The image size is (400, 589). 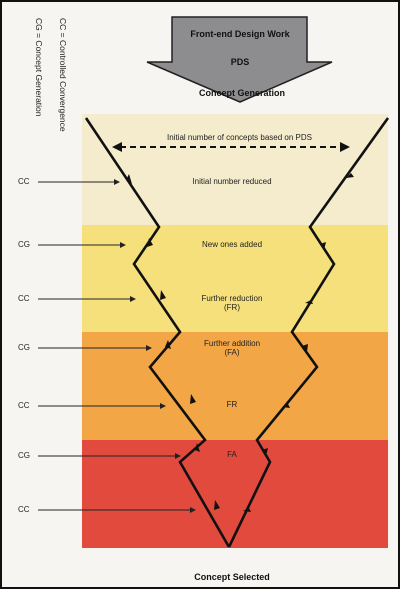 I want to click on band-yellow, so click(x=235, y=278).